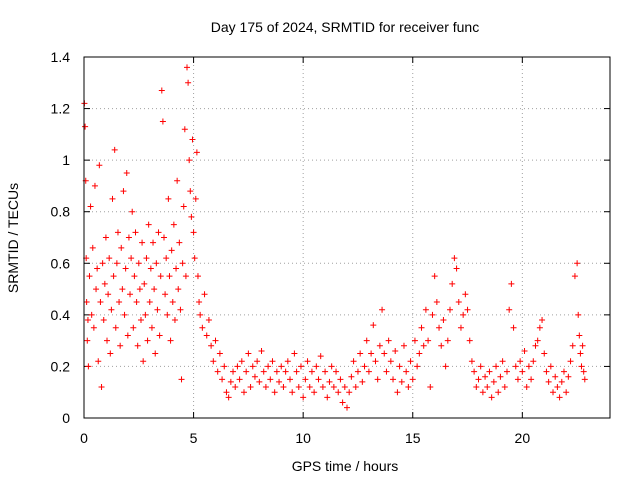  What do you see at coordinates (61, 315) in the screenshot?
I see `y-tick-label: 0.4` at bounding box center [61, 315].